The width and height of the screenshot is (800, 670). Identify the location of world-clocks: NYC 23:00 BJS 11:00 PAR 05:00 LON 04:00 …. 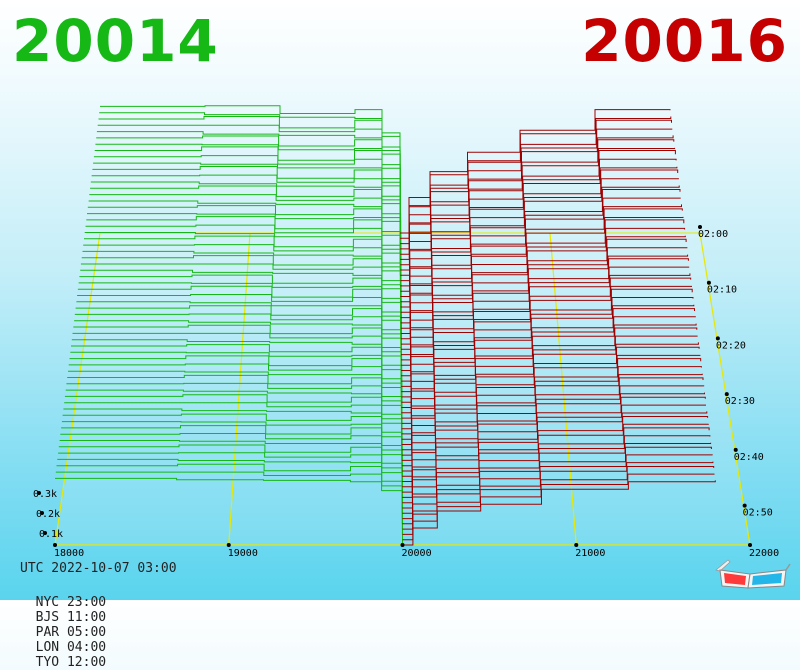
(75, 625).